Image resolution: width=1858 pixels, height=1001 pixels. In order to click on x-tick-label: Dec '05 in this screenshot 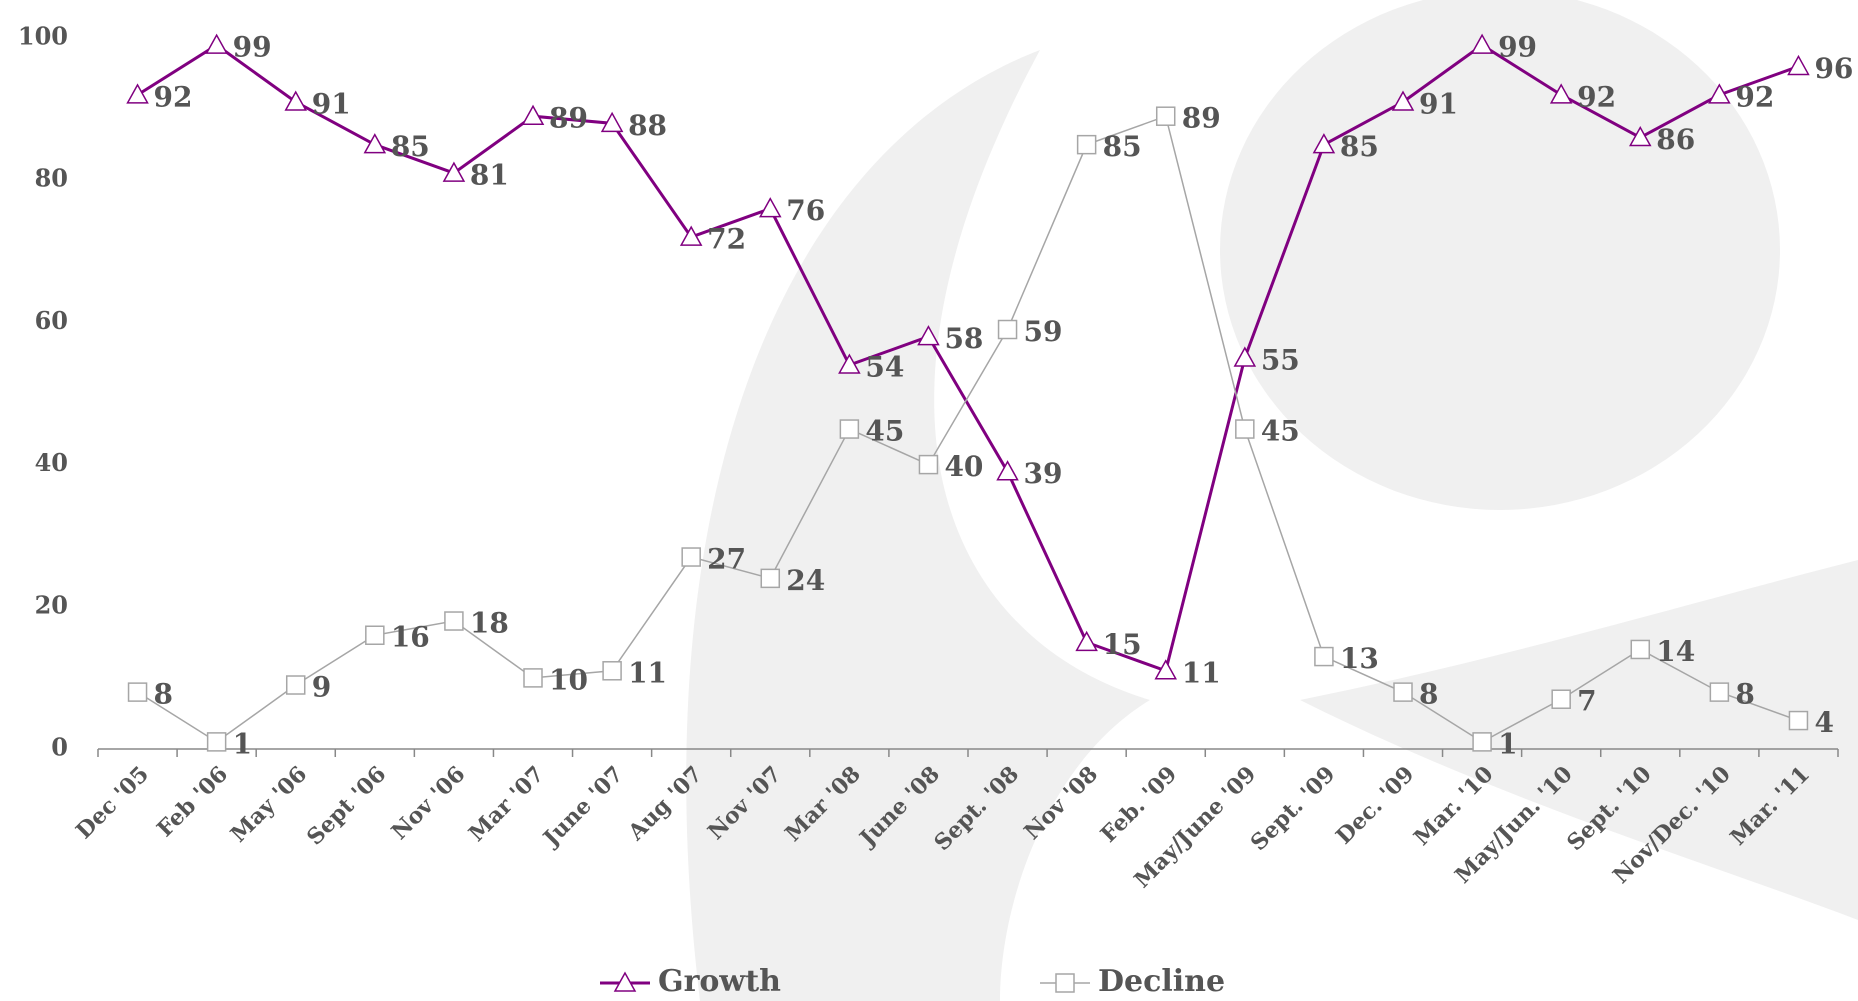, I will do `click(112, 802)`.